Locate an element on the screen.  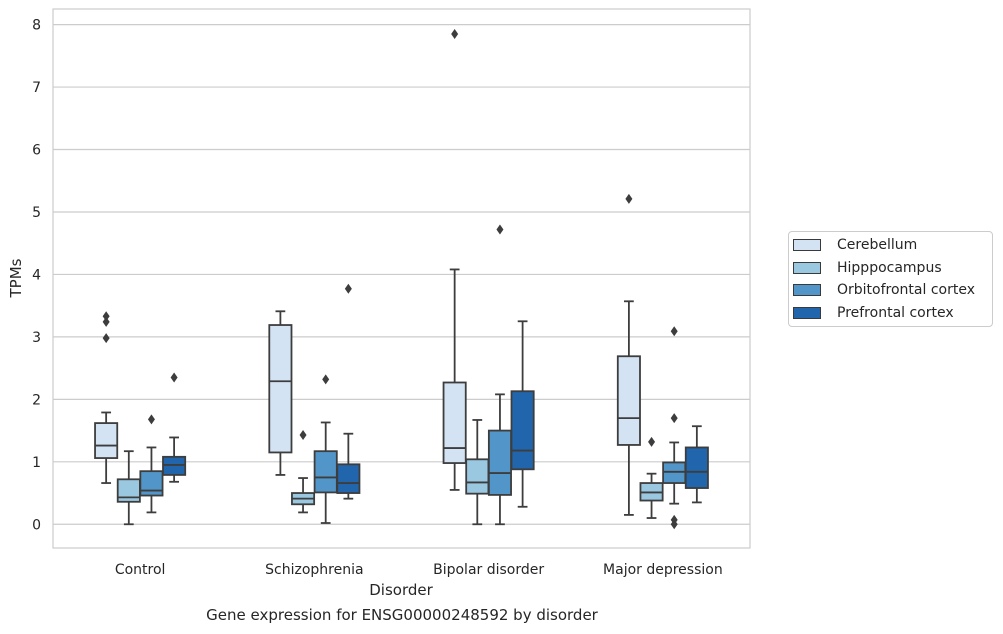
y-tick-label: 1 is located at coordinates (36, 463).